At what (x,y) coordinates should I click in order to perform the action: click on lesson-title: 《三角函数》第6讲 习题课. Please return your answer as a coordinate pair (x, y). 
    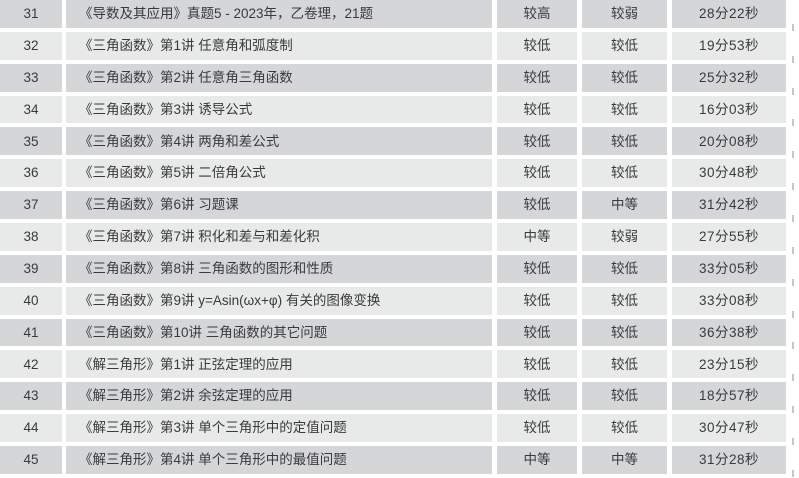
    Looking at the image, I should click on (159, 205).